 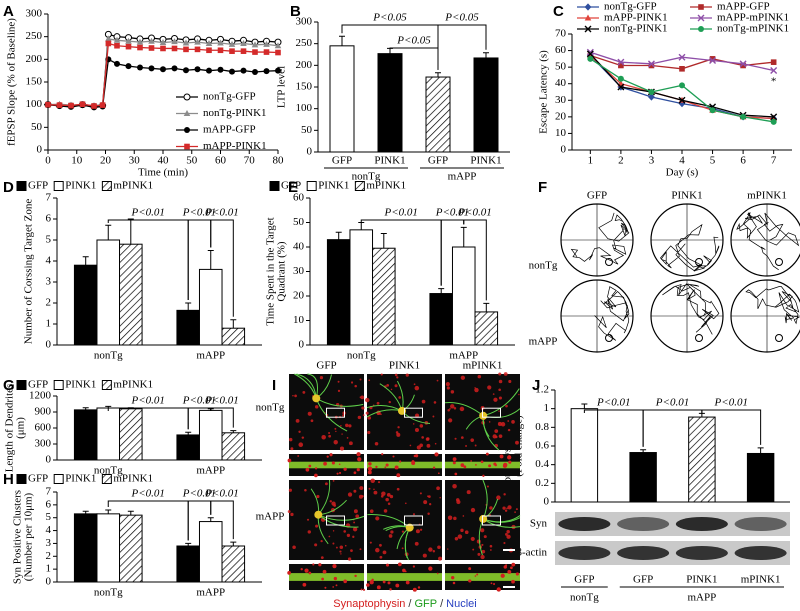 What do you see at coordinates (108, 356) in the screenshot?
I see `x-tick-label: nonTg` at bounding box center [108, 356].